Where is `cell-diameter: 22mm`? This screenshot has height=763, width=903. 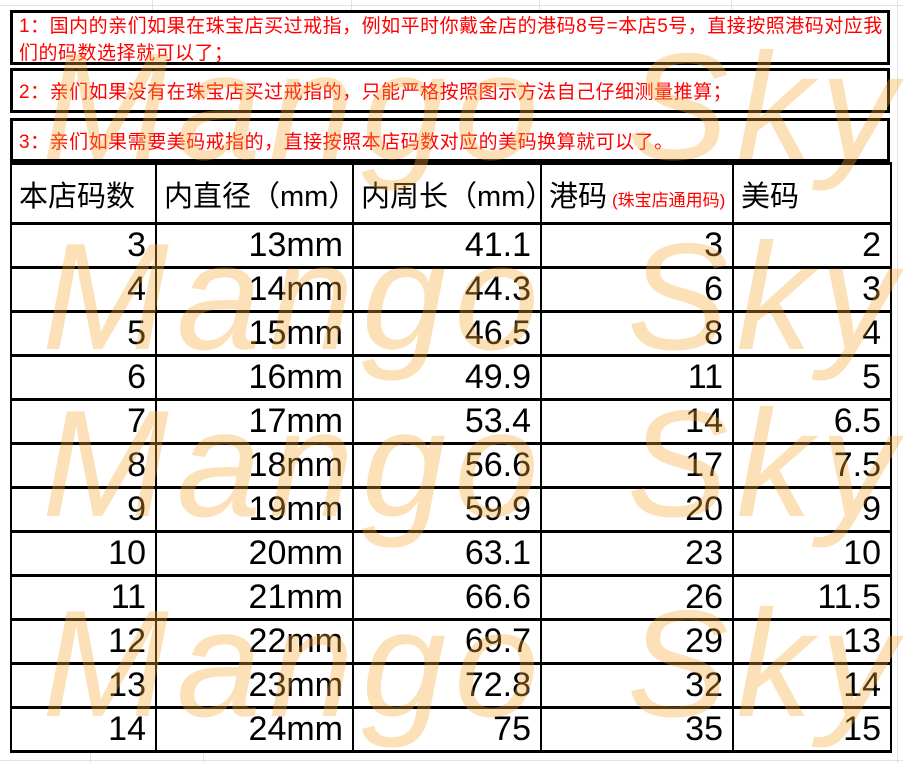 cell-diameter: 22mm is located at coordinates (254, 641).